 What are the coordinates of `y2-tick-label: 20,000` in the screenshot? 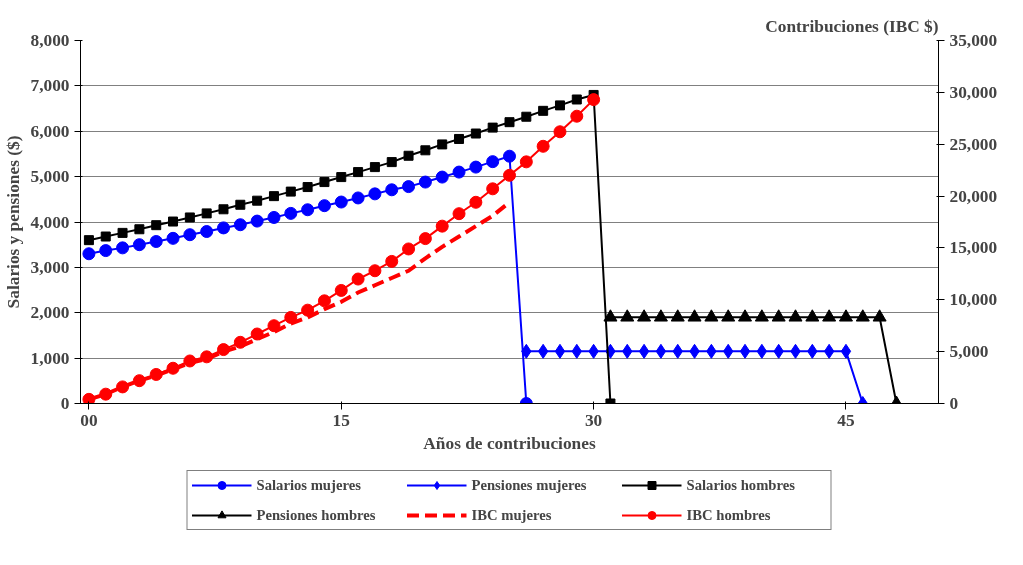 It's located at (973, 196).